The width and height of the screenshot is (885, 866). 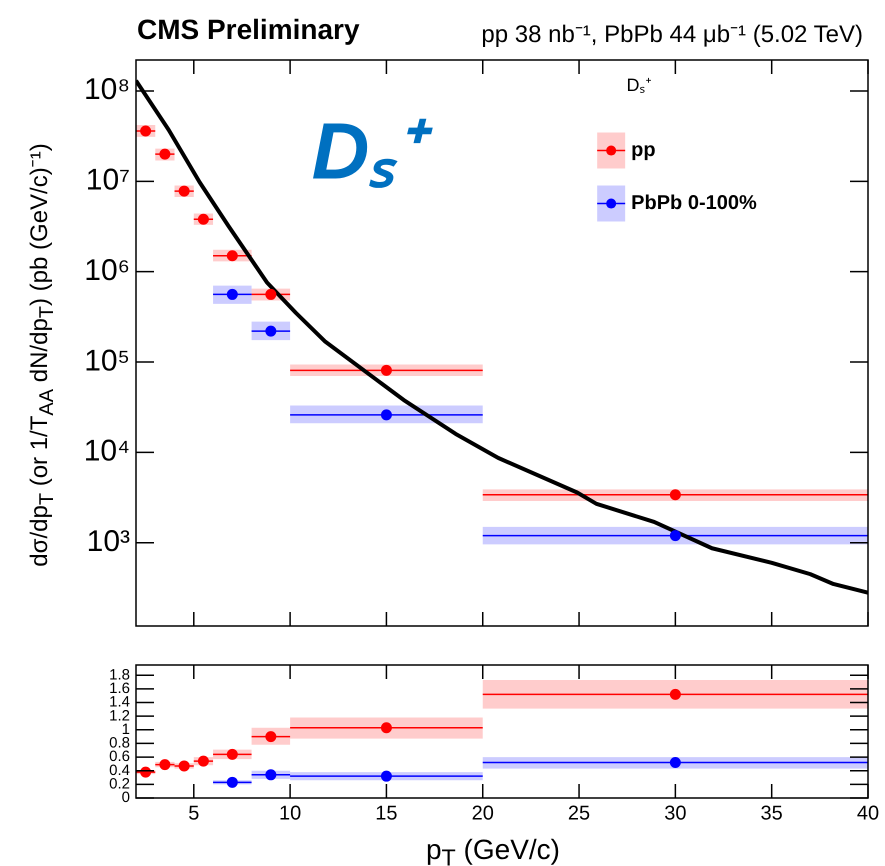 What do you see at coordinates (108, 180) in the screenshot?
I see `y-tick-label: 10⁷` at bounding box center [108, 180].